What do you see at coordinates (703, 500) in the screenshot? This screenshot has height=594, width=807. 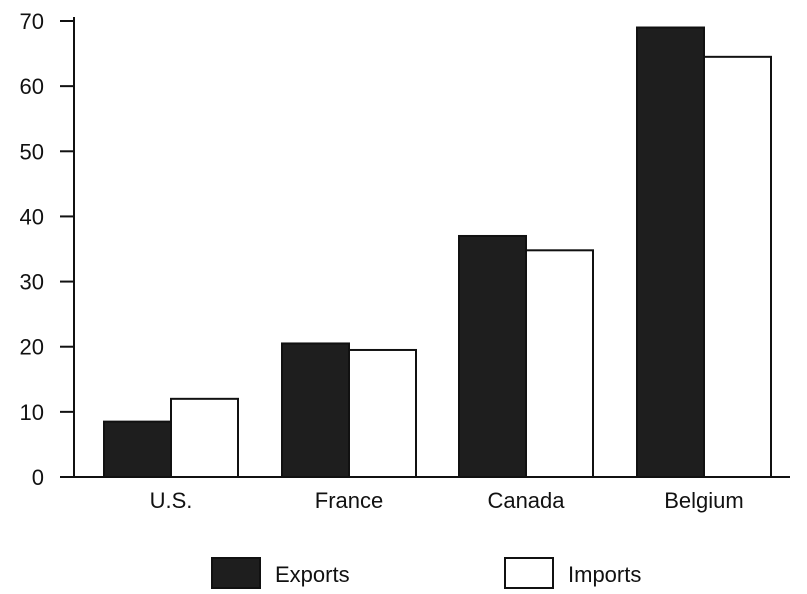 I see `x-tick-label: Belgium` at bounding box center [703, 500].